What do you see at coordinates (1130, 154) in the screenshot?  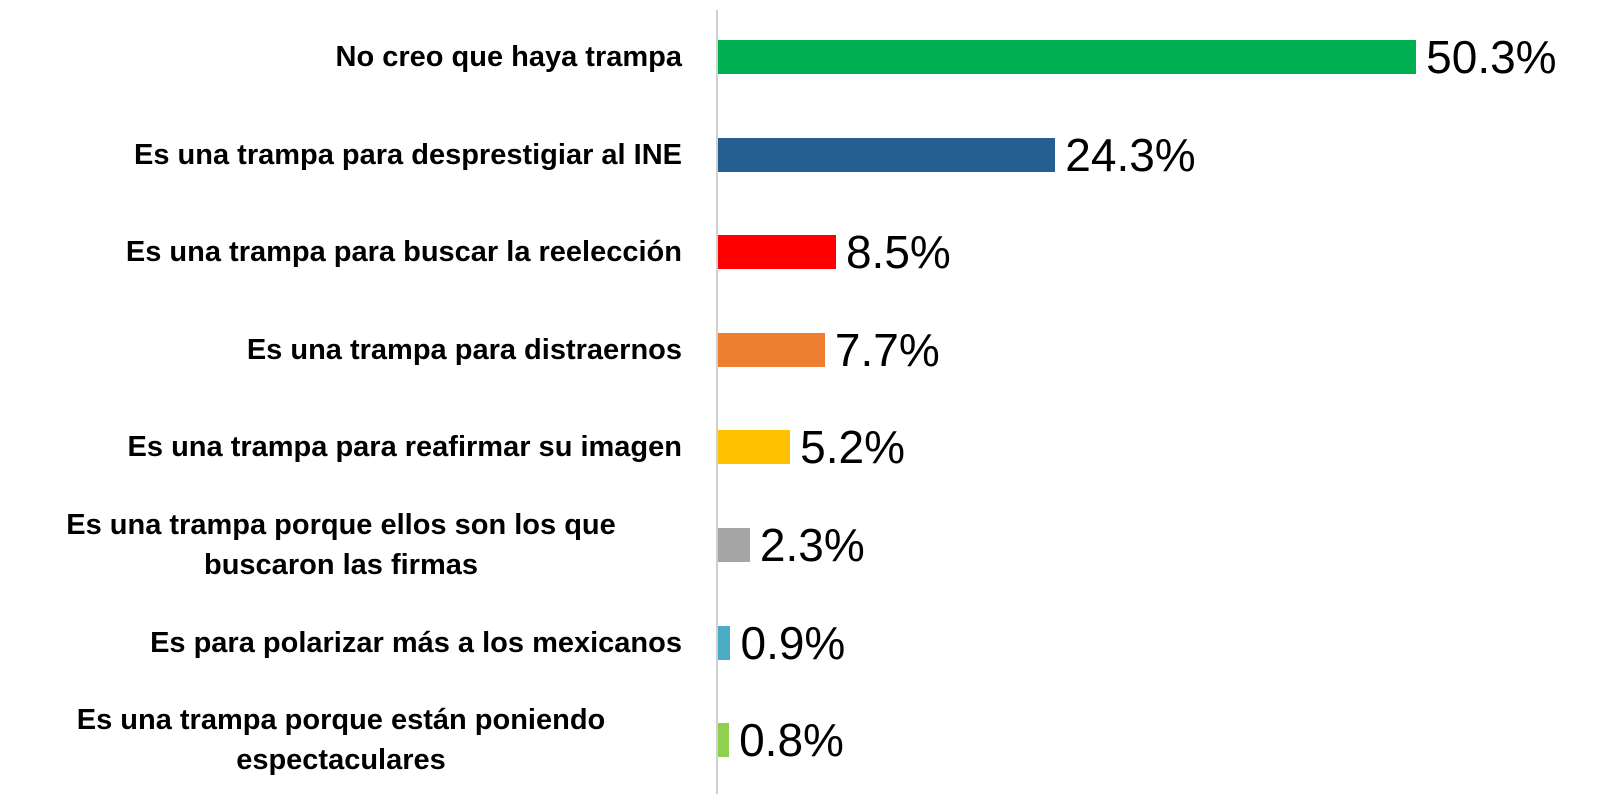 I see `value-label: 24.3%` at bounding box center [1130, 154].